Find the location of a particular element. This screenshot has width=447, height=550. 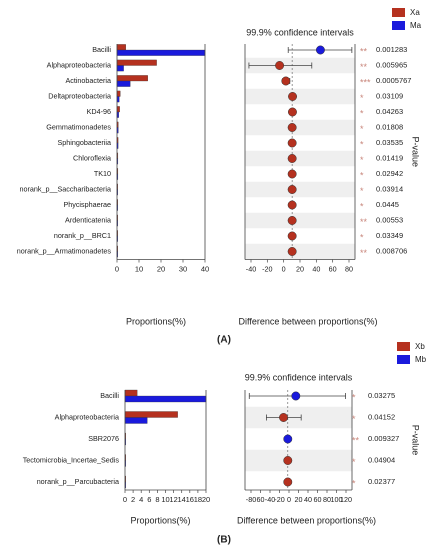

p-value: 0.03349 is located at coordinates (389, 235).